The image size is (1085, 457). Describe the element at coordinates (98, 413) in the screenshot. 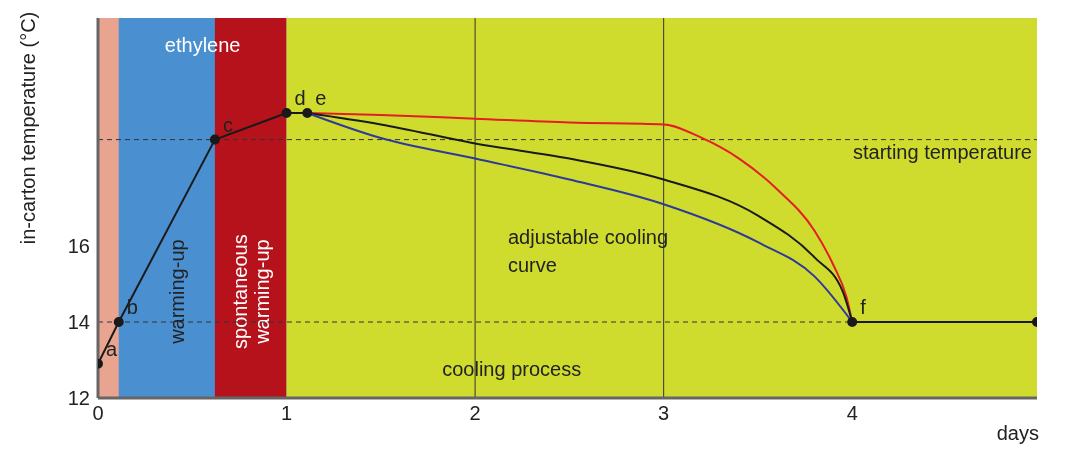

I see `x-tick-label: 0` at that location.